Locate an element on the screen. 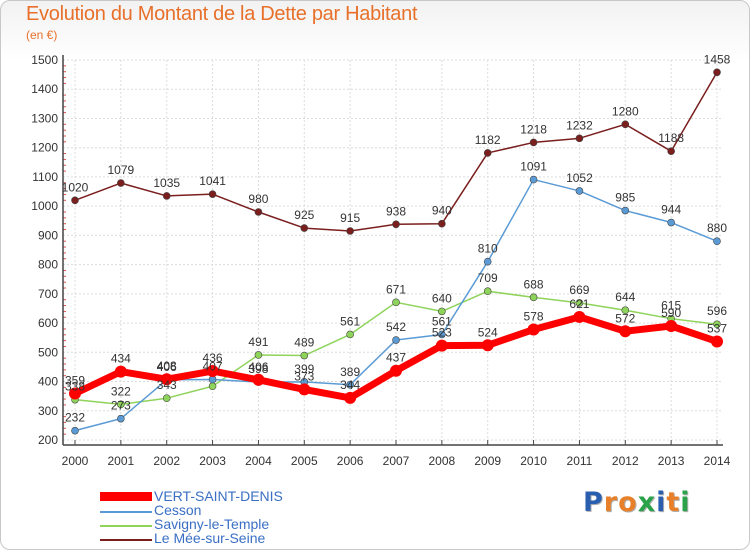  data-label: 1052 is located at coordinates (579, 178).